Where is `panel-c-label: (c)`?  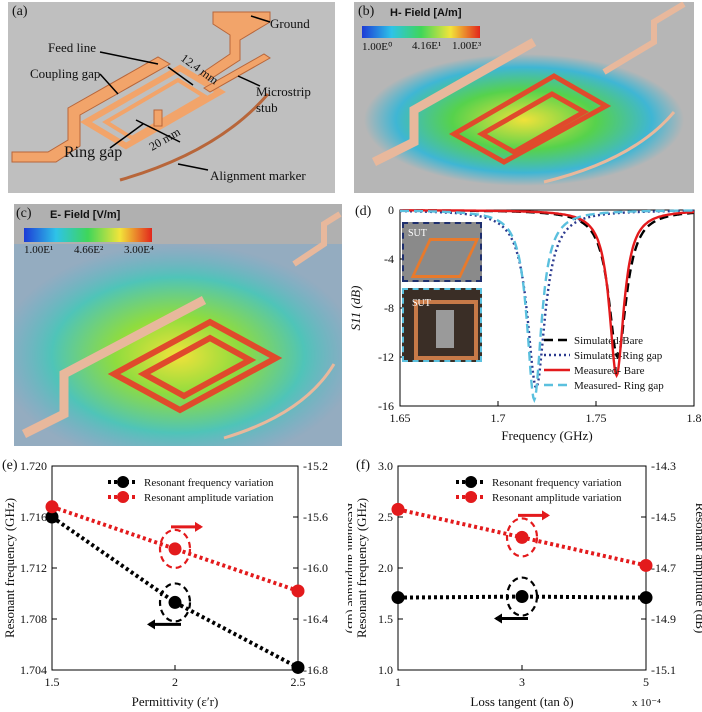 panel-c-label: (c) is located at coordinates (24, 213).